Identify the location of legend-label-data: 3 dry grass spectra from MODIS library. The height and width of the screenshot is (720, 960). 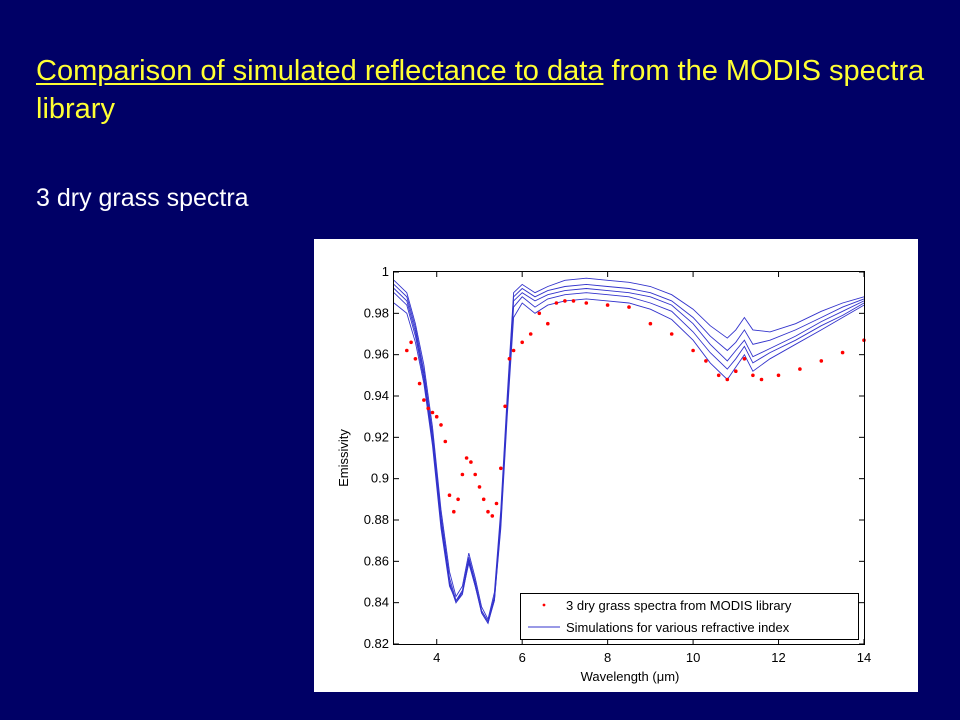
(679, 605).